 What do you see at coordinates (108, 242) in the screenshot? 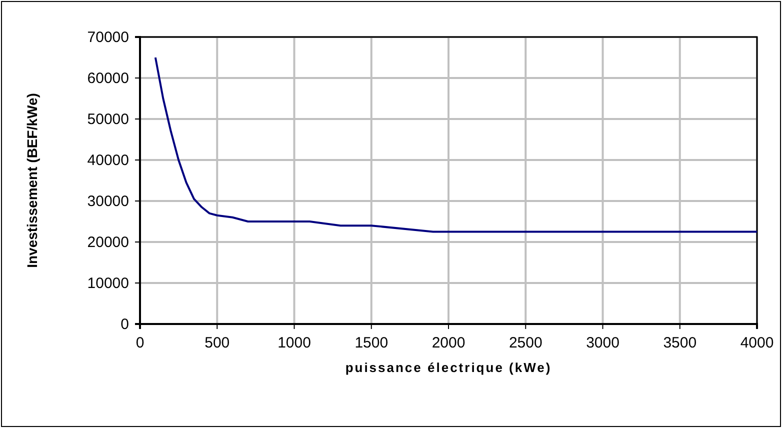
I see `y-tick-label: 20000` at bounding box center [108, 242].